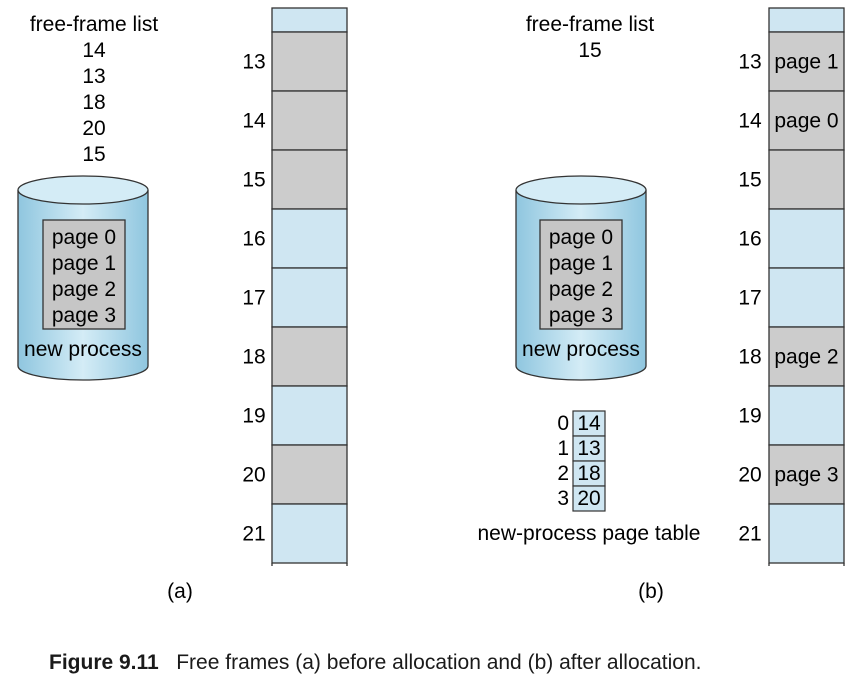  I want to click on free-frame-number: 20, so click(93, 128).